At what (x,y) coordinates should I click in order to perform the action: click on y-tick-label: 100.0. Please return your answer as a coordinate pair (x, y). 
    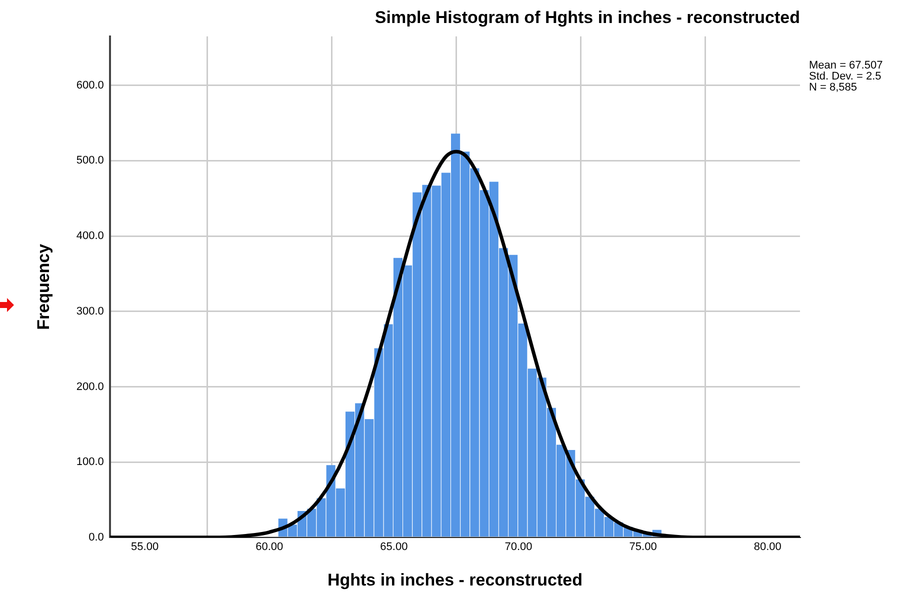
    Looking at the image, I should click on (90, 462).